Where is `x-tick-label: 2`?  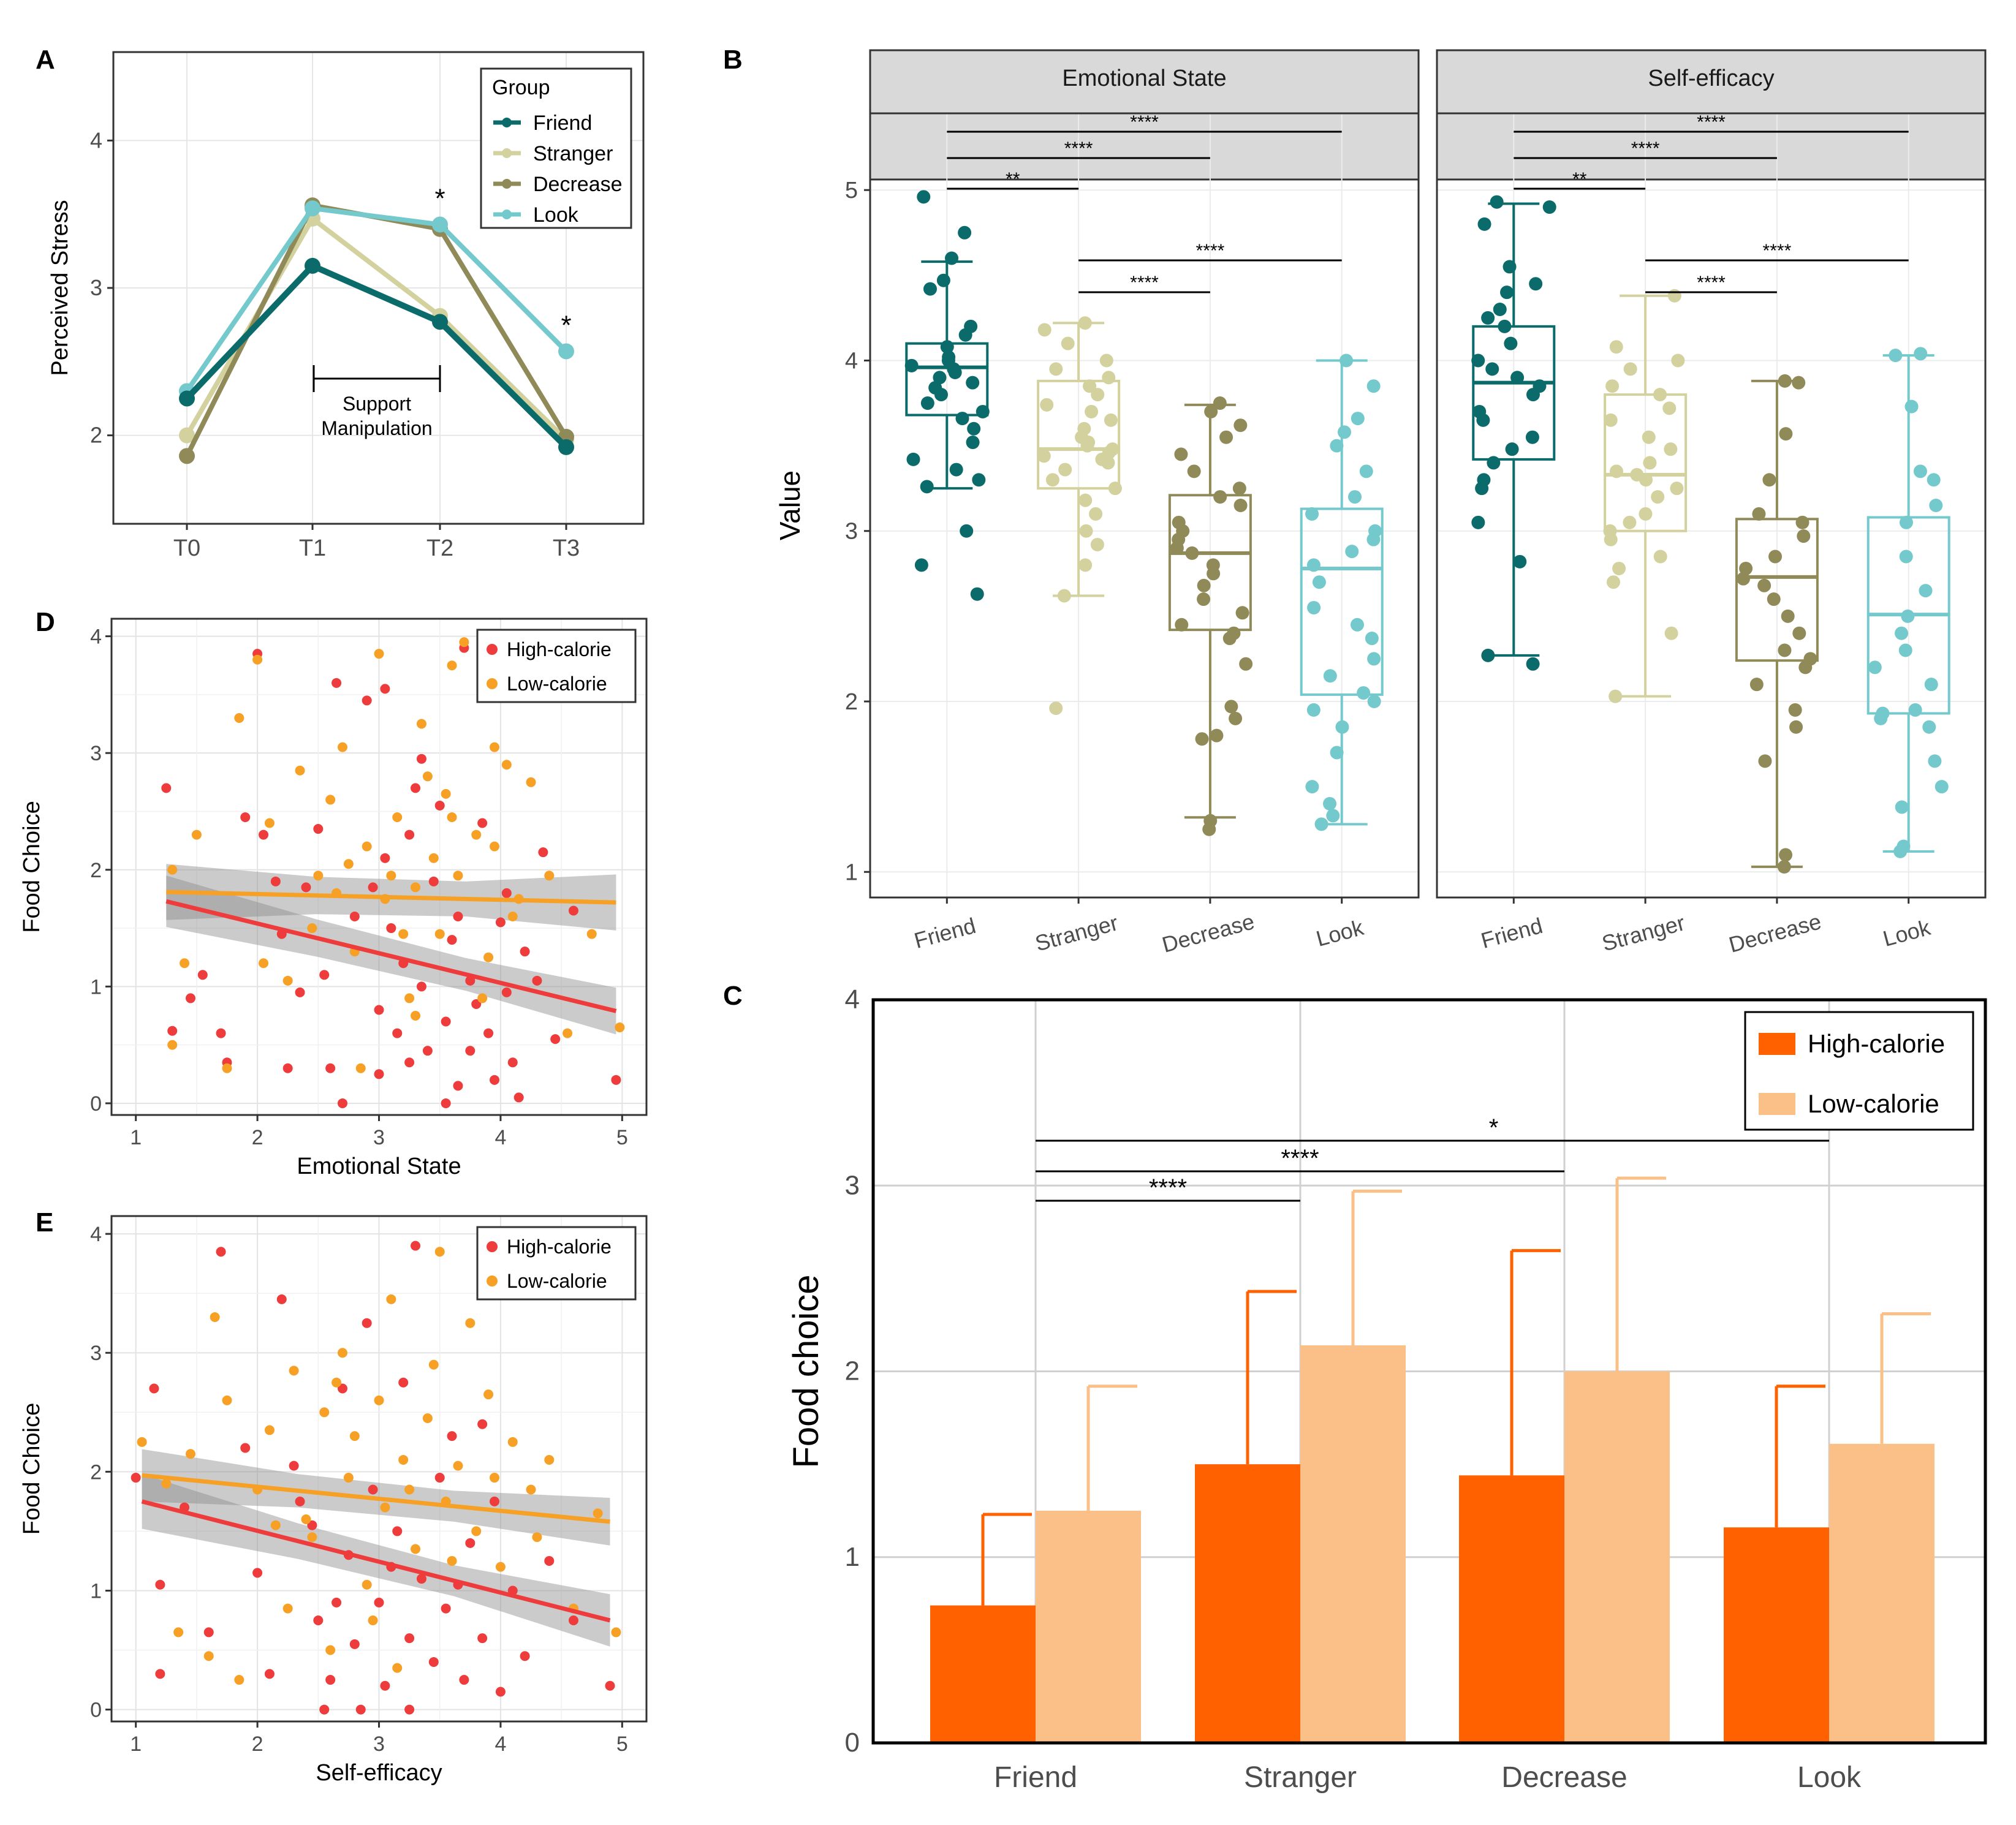 x-tick-label: 2 is located at coordinates (257, 1137).